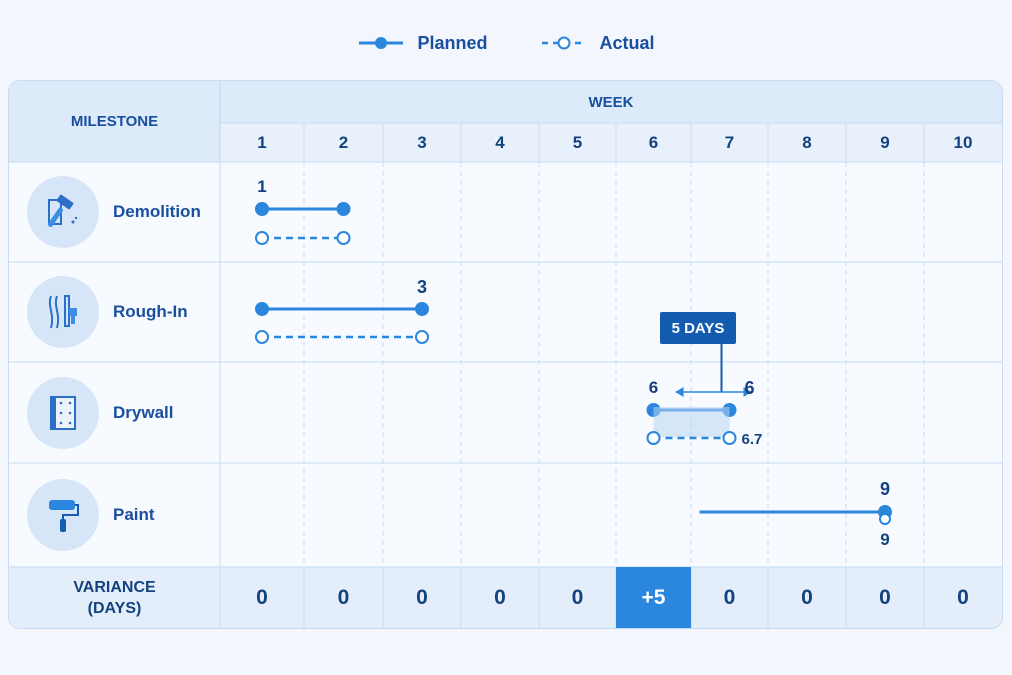  I want to click on milestone-header-band, so click(114, 121).